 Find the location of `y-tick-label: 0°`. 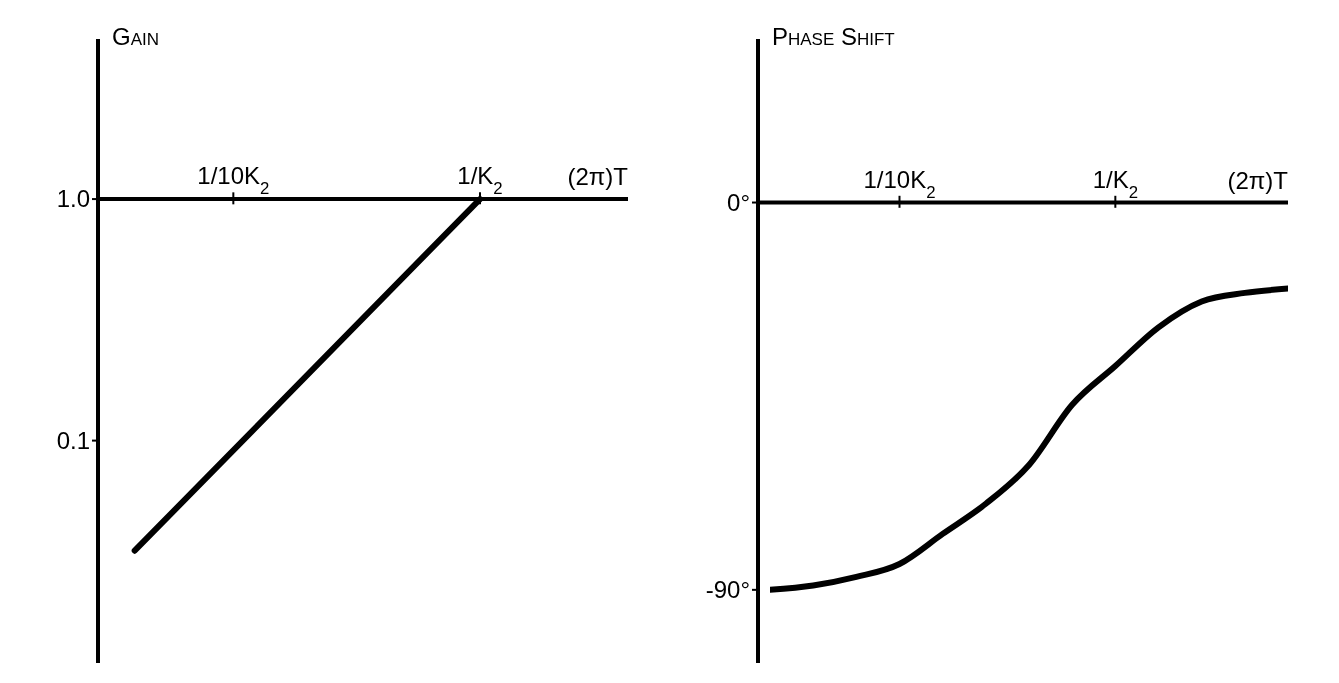

y-tick-label: 0° is located at coordinates (738, 202).